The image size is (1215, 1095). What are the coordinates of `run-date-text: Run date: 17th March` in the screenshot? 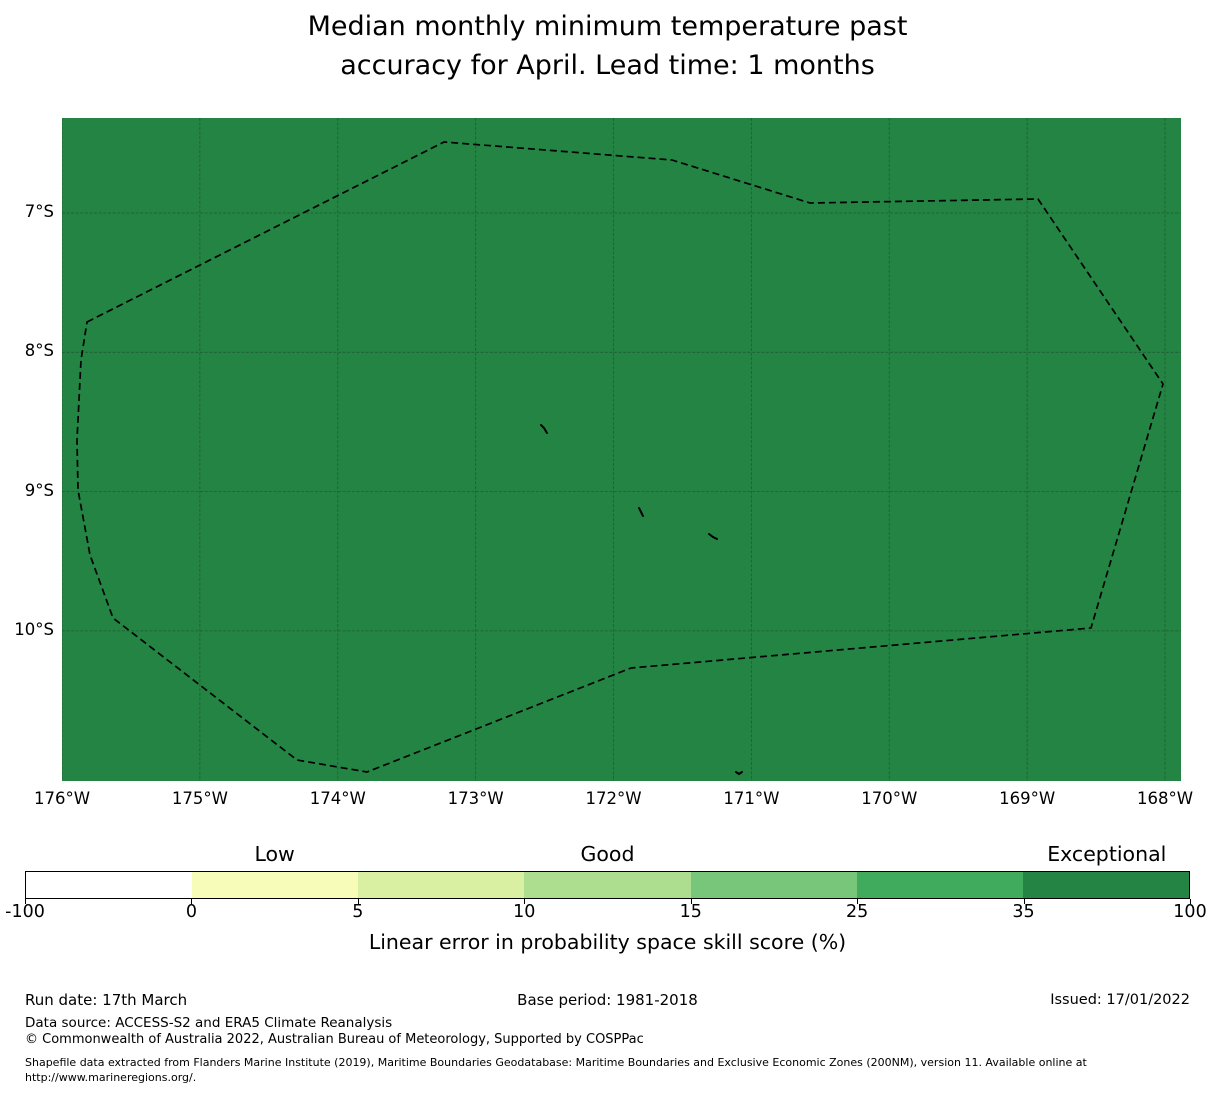 It's located at (106, 1000).